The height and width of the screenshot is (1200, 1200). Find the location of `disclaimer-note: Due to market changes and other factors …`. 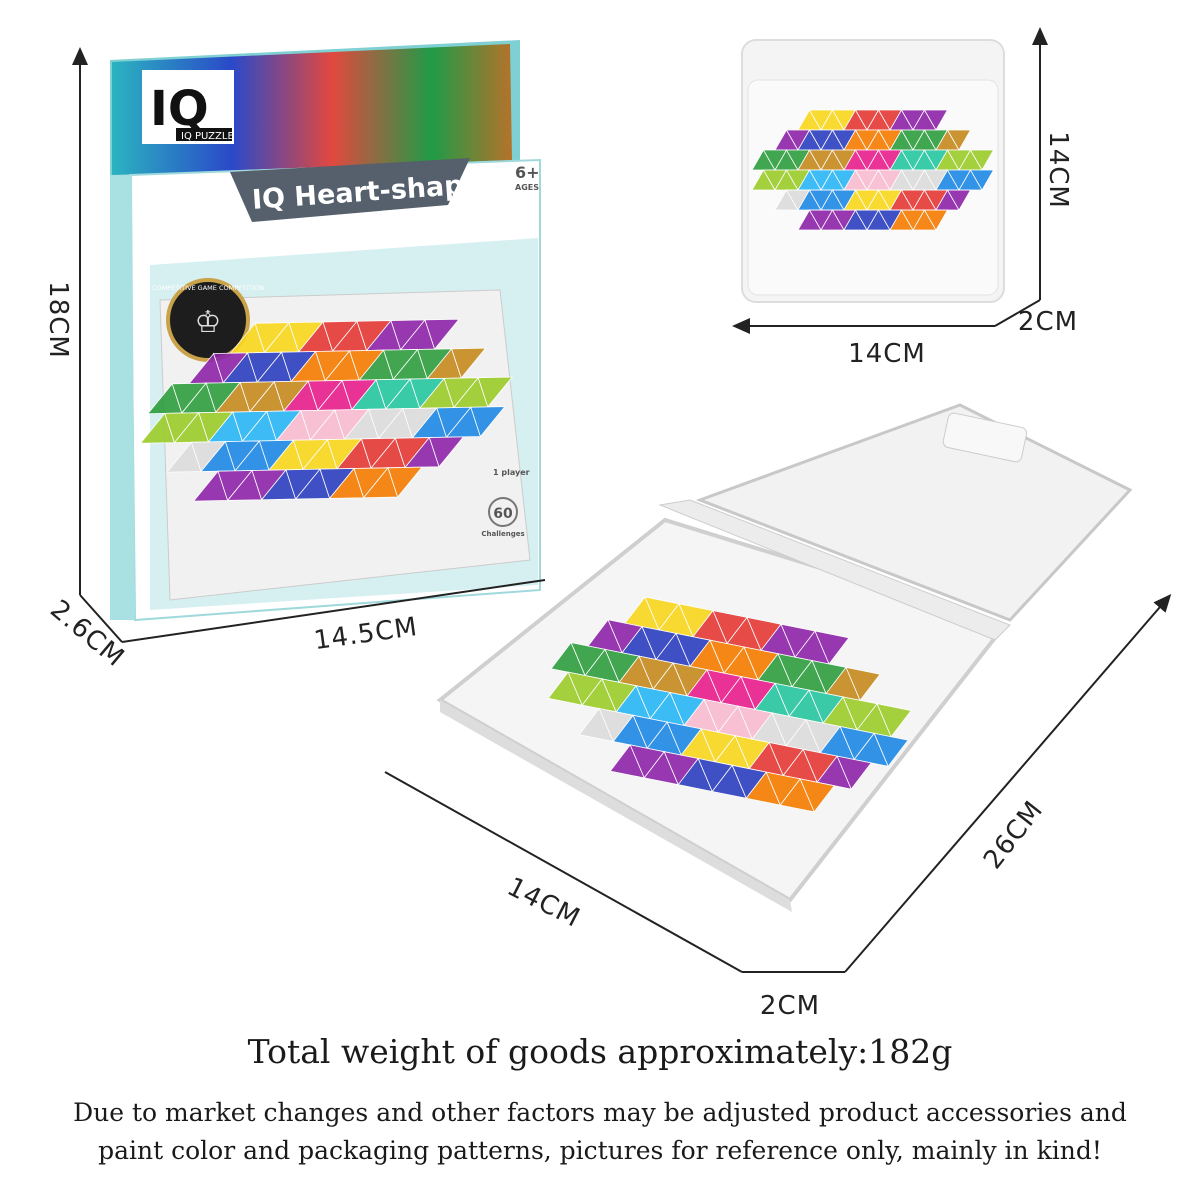

disclaimer-note: Due to market changes and other factors … is located at coordinates (600, 1132).